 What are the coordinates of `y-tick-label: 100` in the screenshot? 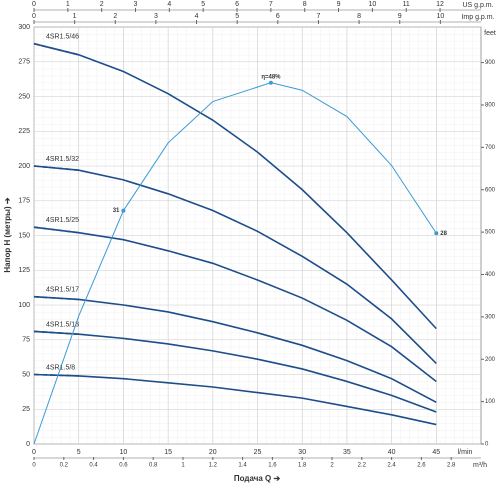 It's located at (24, 305).